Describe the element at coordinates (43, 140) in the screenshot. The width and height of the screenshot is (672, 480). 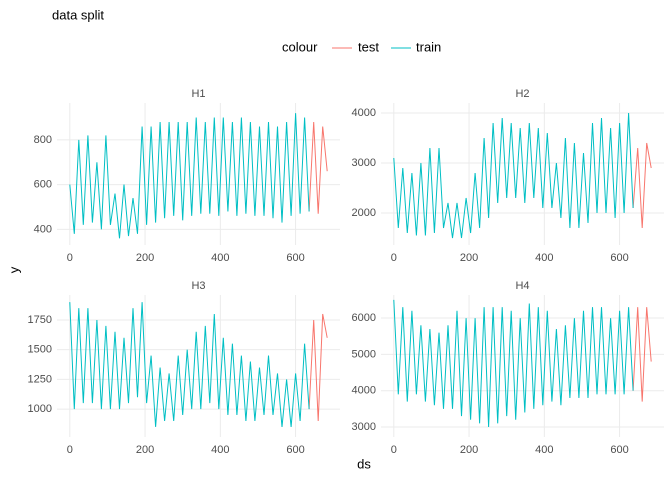
I see `y-tick-label: 800` at that location.